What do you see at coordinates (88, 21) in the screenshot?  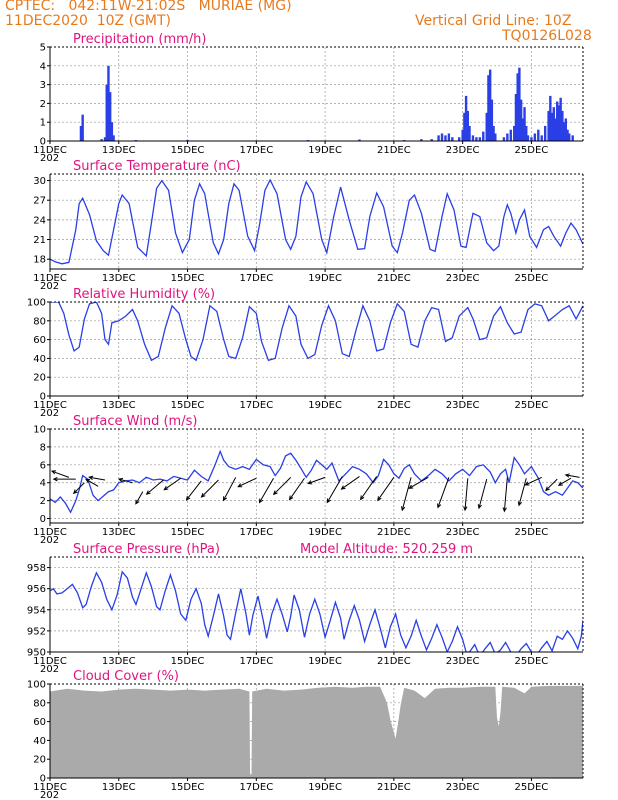 I see `header-date: 11DEC2020 10Z (GMT)` at bounding box center [88, 21].